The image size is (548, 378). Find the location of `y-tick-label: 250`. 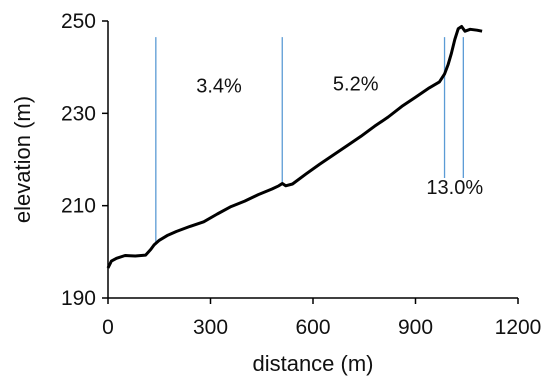

y-tick-label: 250 is located at coordinates (78, 21).